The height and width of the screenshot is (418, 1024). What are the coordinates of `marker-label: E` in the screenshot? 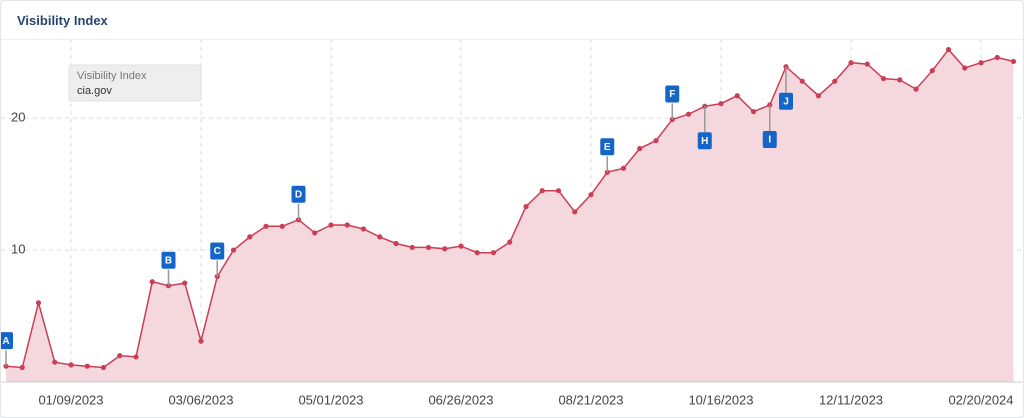 It's located at (607, 147).